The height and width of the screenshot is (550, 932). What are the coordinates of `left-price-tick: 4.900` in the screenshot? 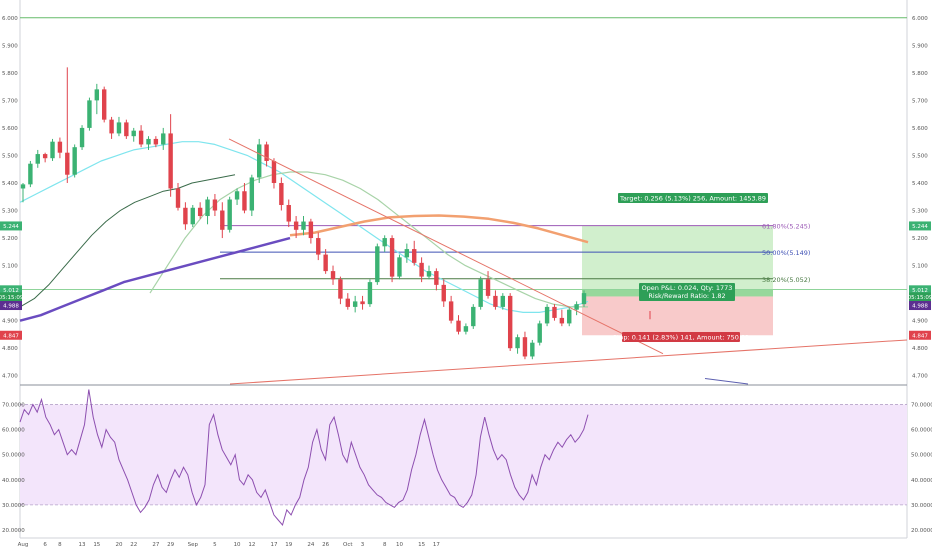 It's located at (10, 322).